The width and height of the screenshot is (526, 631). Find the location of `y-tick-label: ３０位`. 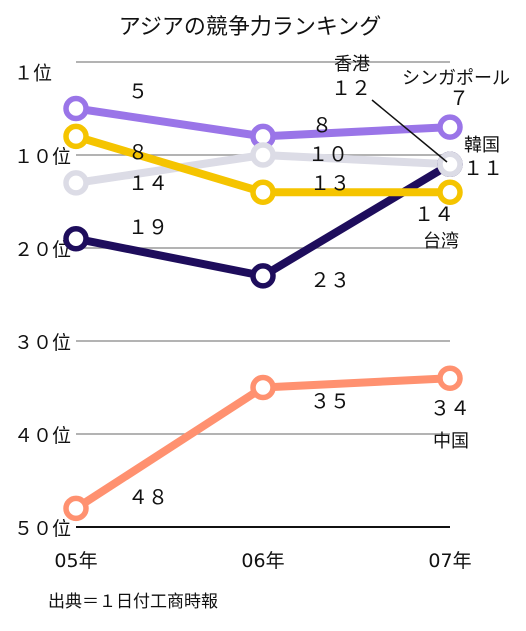

y-tick-label: ３０位 is located at coordinates (42, 343).